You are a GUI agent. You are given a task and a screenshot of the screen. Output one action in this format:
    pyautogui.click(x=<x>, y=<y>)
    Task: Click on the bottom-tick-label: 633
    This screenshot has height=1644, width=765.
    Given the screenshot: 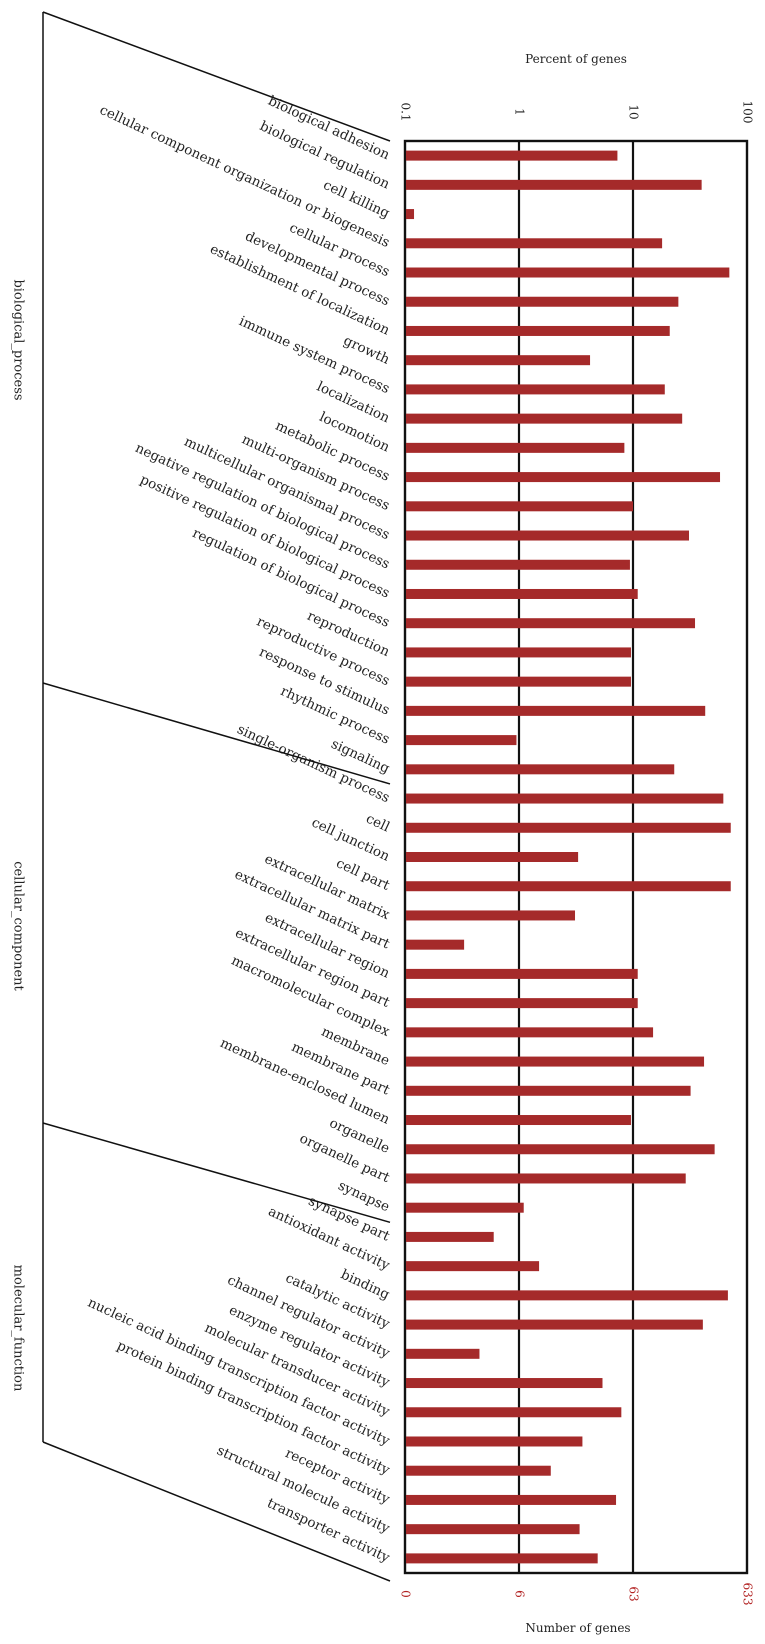 What is the action you would take?
    pyautogui.click(x=748, y=1594)
    